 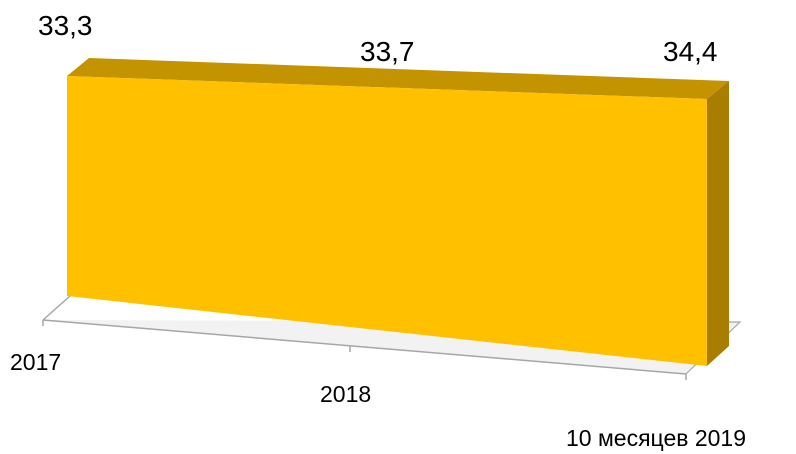 I want to click on category-label-2017: 2017, so click(x=35, y=362).